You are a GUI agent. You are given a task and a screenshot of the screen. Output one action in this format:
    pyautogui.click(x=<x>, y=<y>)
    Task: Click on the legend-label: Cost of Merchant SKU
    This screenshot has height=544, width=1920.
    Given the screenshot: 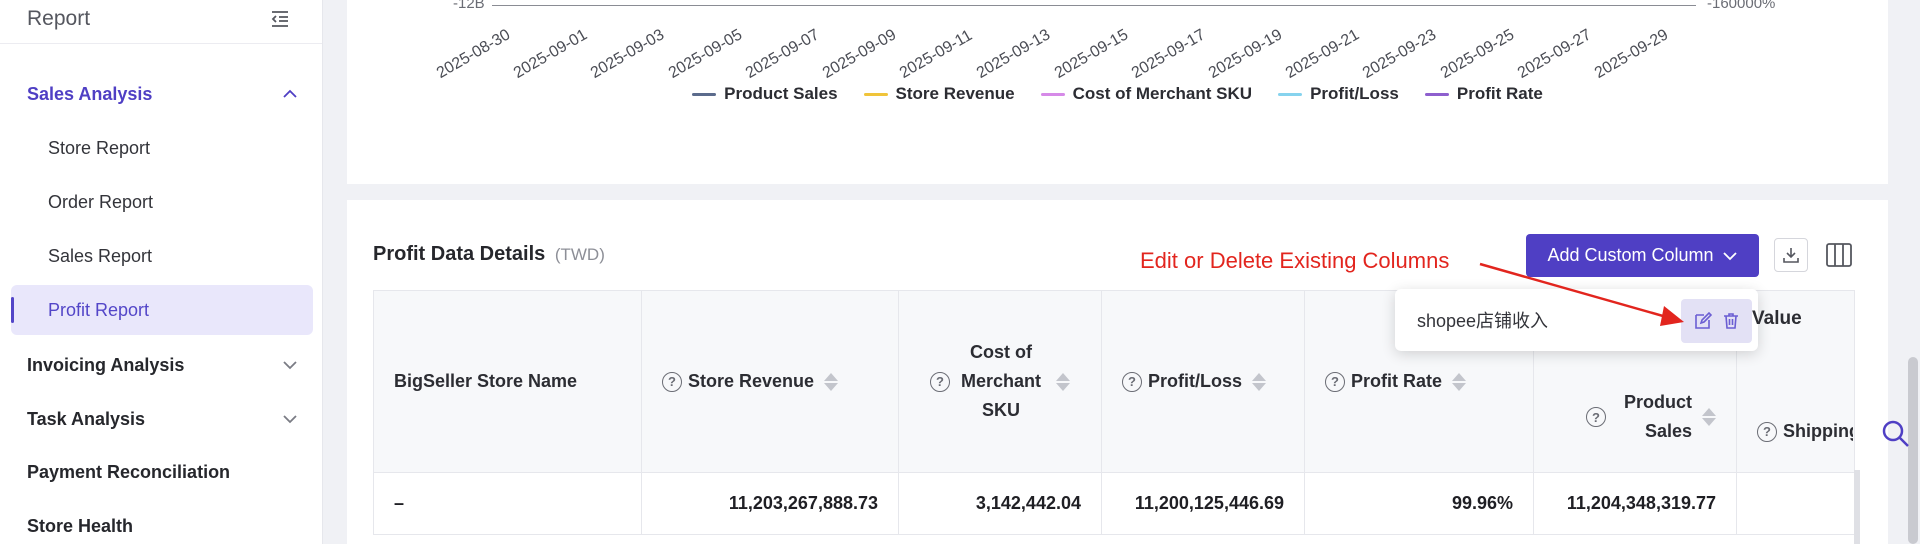 What is the action you would take?
    pyautogui.click(x=1162, y=93)
    